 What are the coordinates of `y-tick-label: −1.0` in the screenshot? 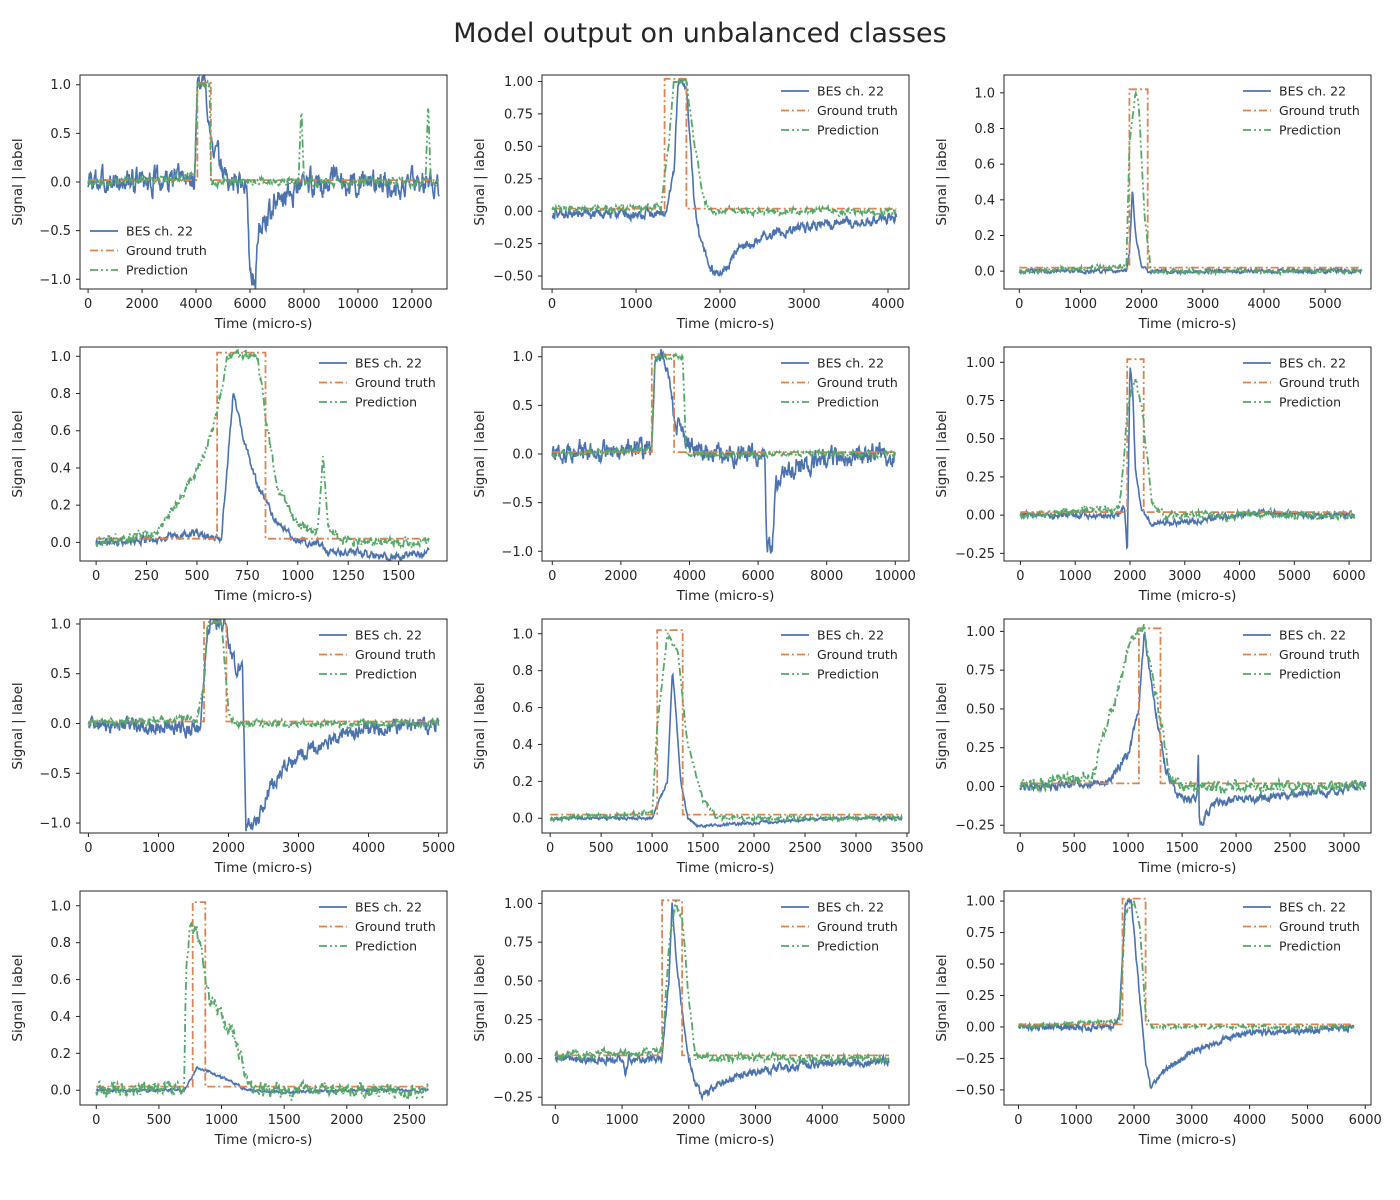 It's located at (55, 280).